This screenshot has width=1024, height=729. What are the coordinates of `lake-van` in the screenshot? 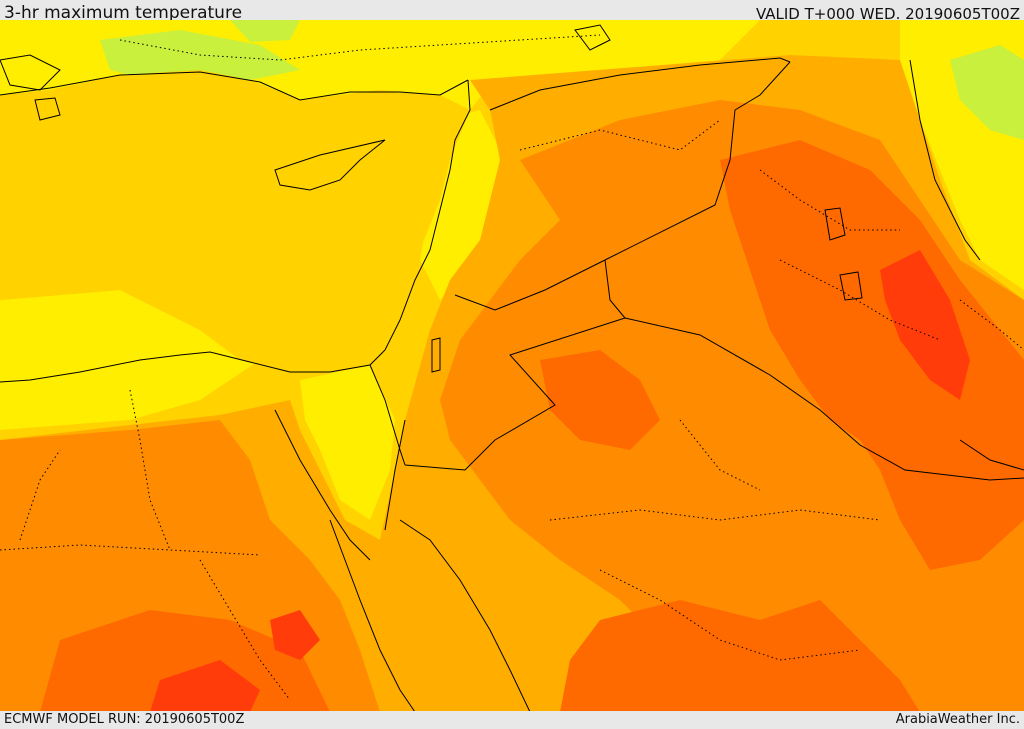 It's located at (592, 37).